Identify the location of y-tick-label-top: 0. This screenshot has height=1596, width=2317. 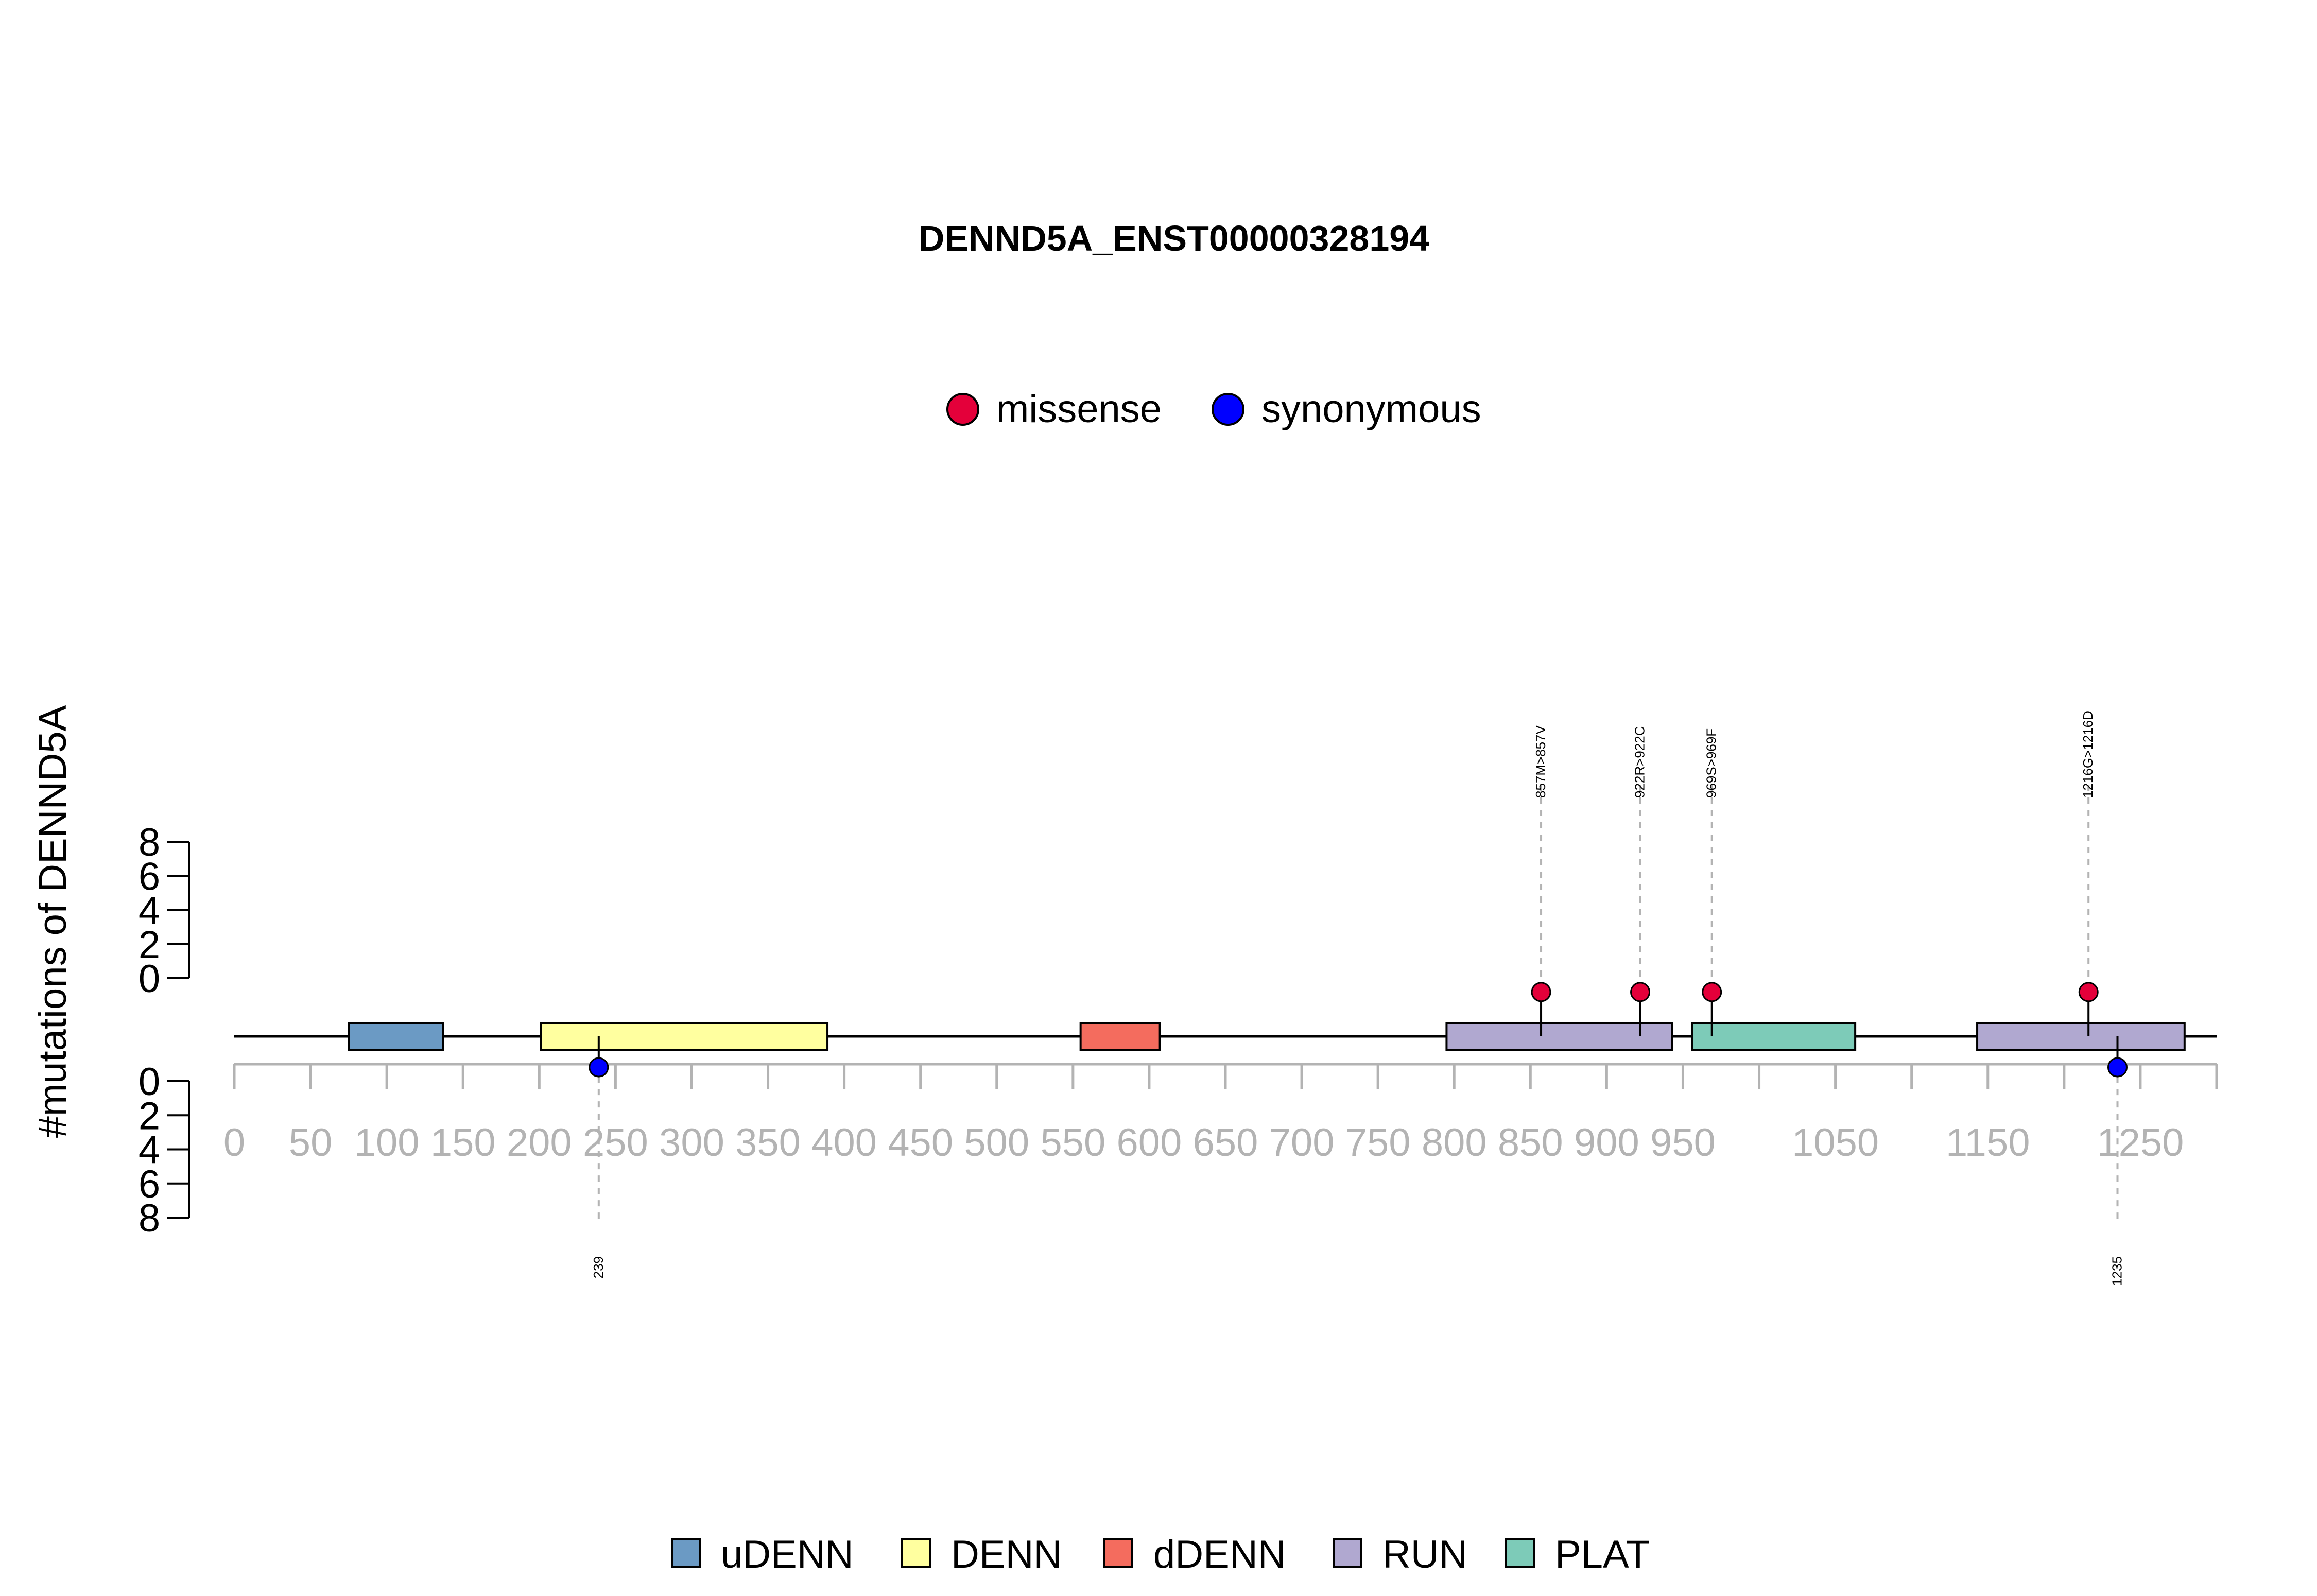
(149, 979).